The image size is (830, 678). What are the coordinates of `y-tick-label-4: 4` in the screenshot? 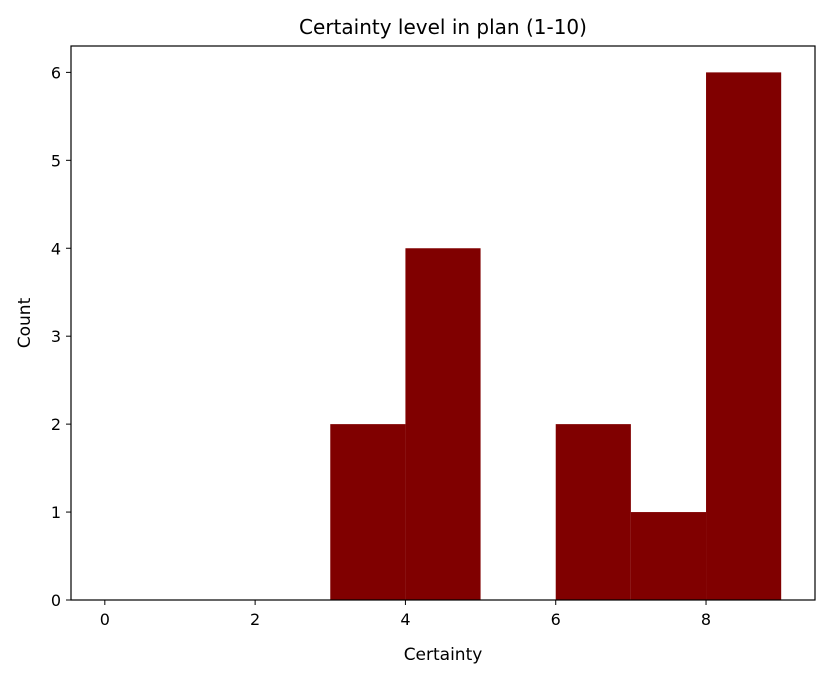 It's located at (56, 248).